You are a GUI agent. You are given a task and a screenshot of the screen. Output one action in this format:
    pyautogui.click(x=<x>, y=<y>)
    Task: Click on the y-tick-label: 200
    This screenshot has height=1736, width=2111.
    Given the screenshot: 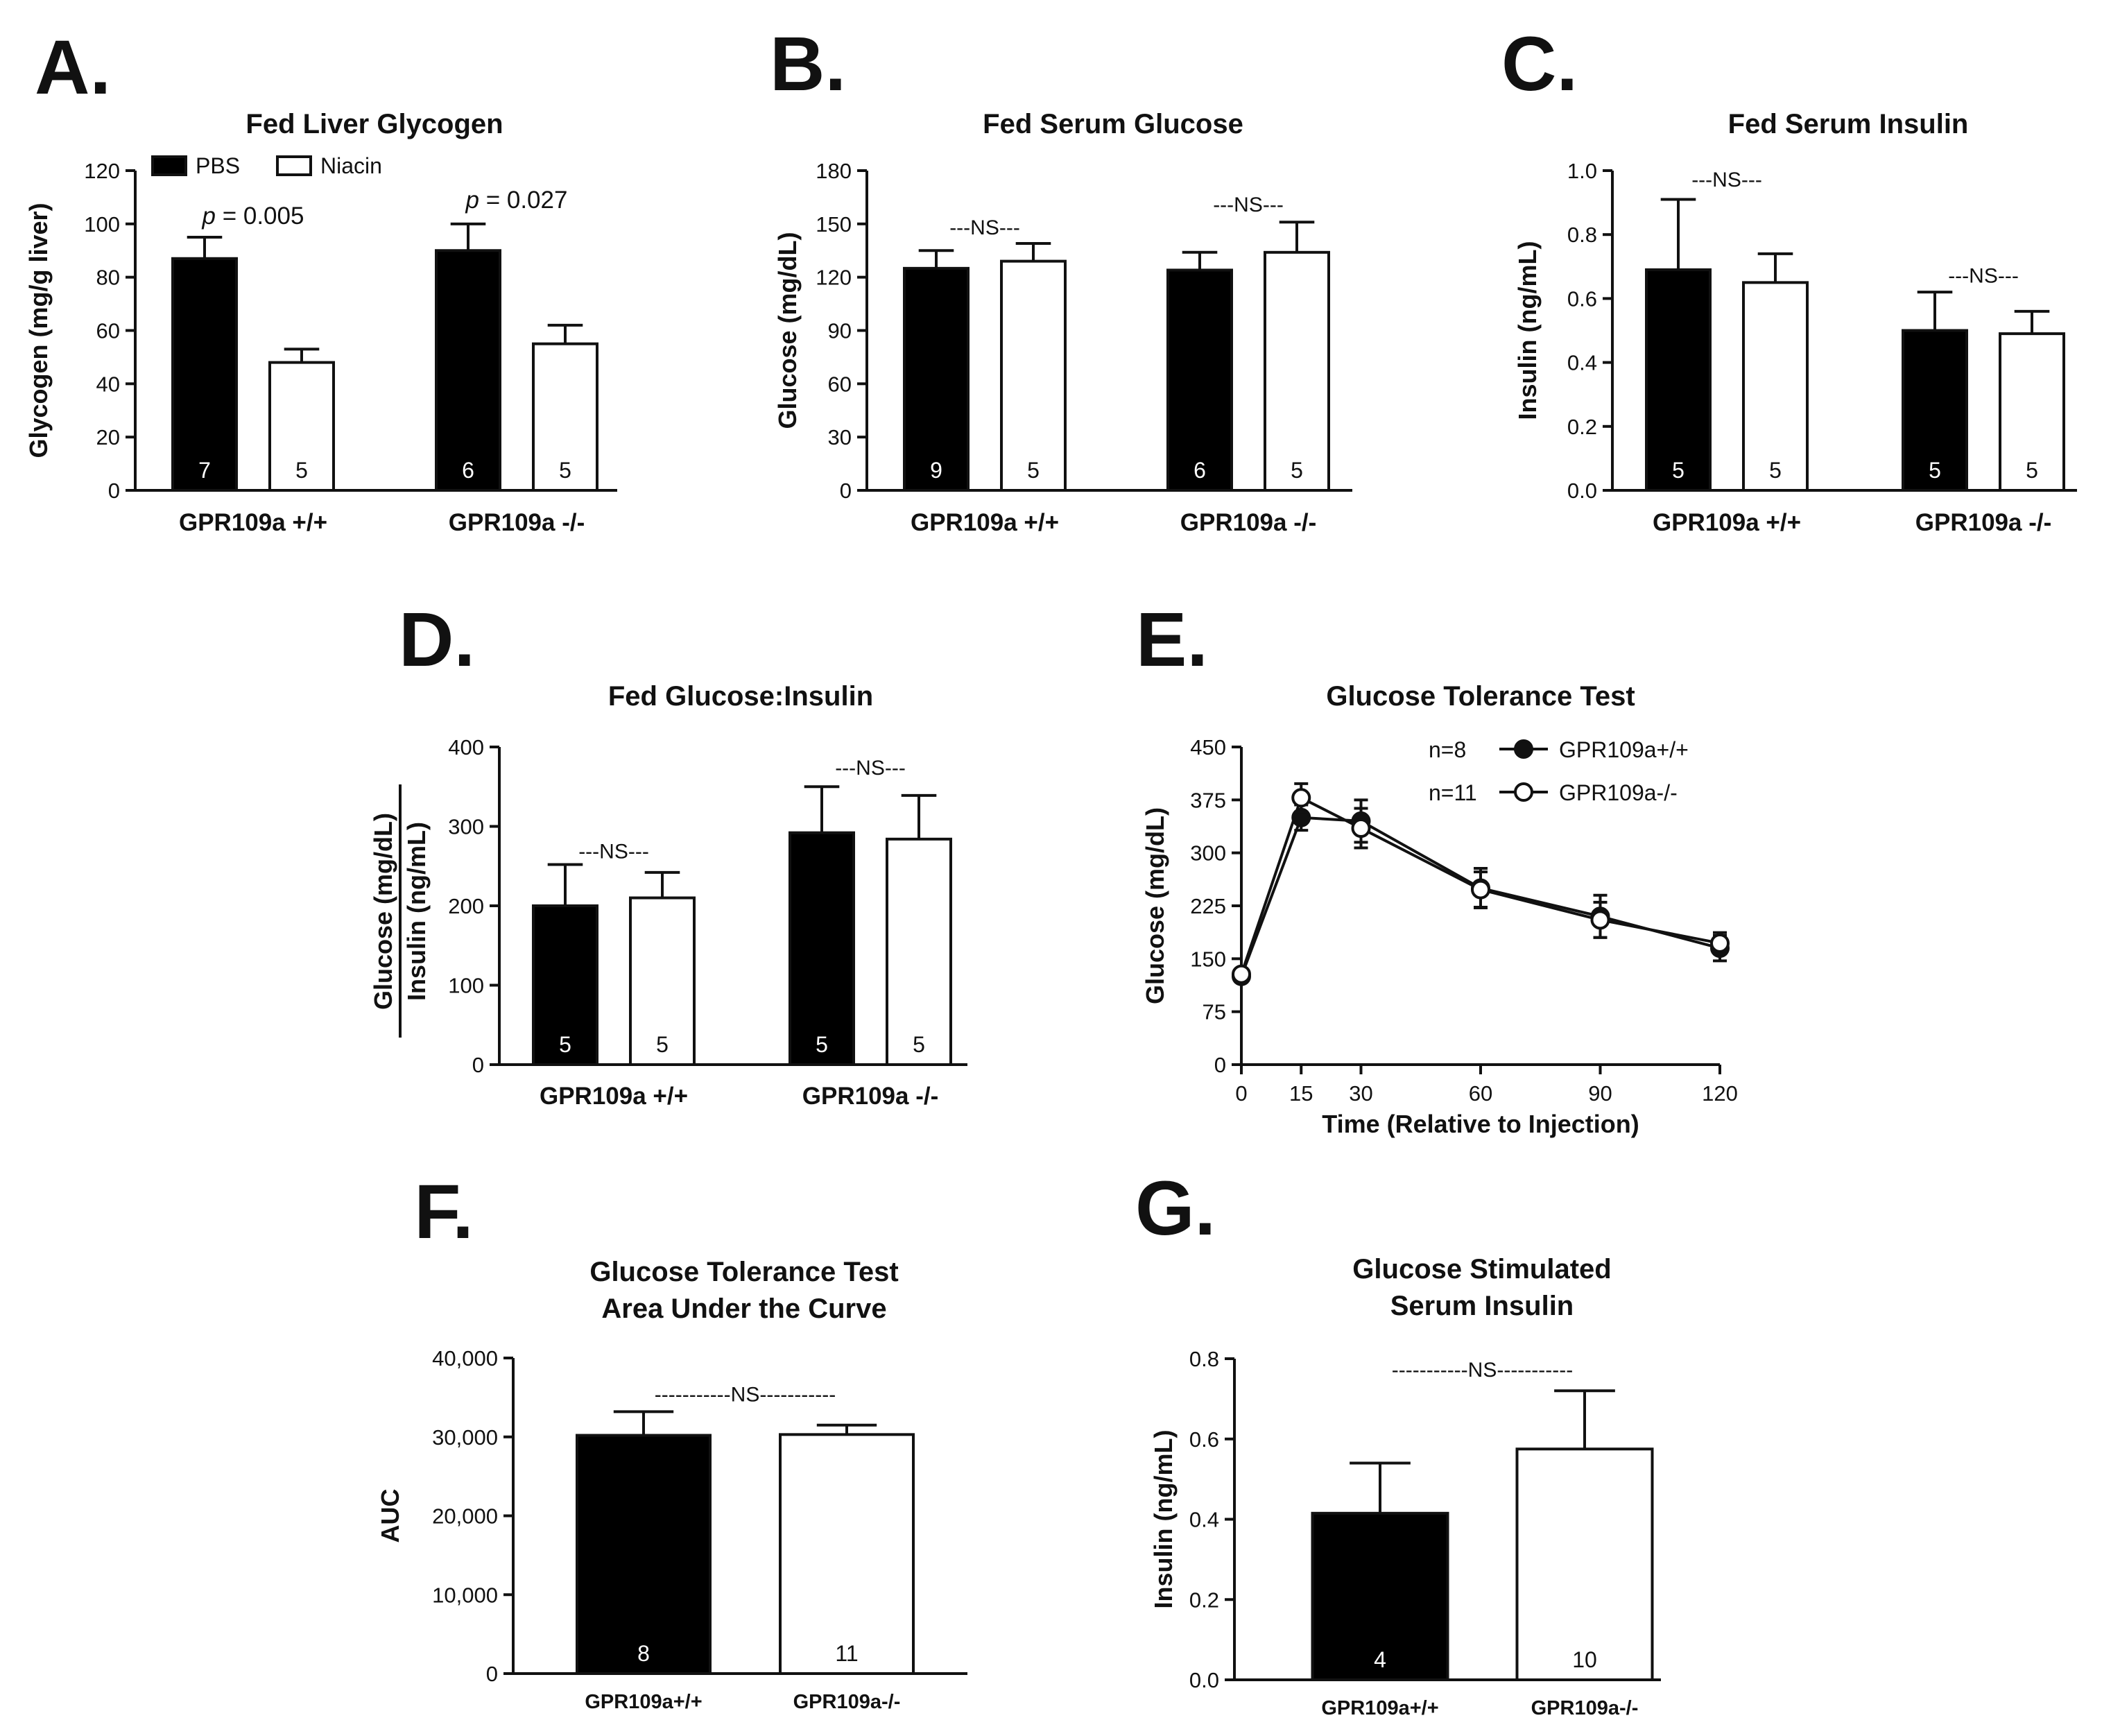 What is the action you would take?
    pyautogui.click(x=466, y=906)
    